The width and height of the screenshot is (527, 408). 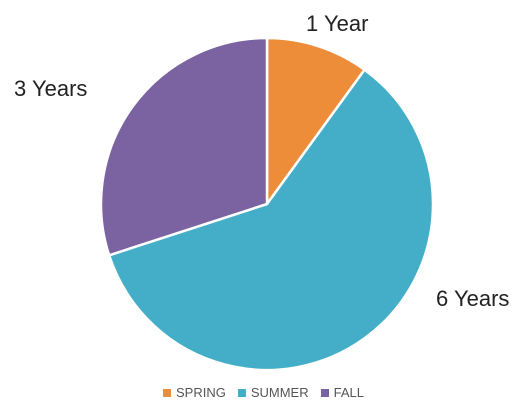 What do you see at coordinates (241, 392) in the screenshot?
I see `legend-swatch-summer` at bounding box center [241, 392].